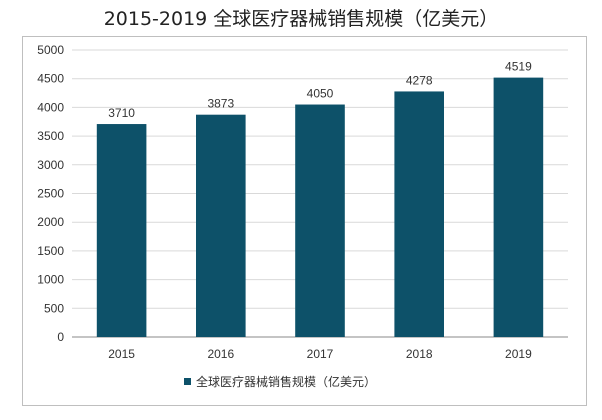 The image size is (602, 420). I want to click on x-tick-label: 2015, so click(121, 354).